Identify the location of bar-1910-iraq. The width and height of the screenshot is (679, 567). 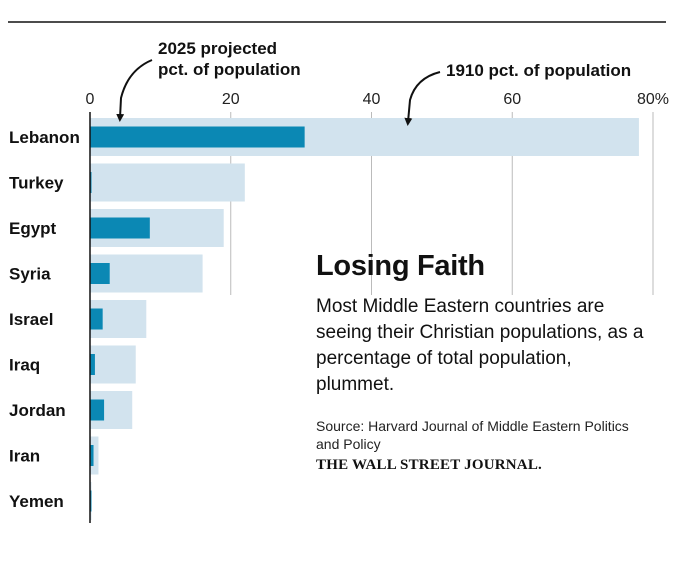
(113, 364).